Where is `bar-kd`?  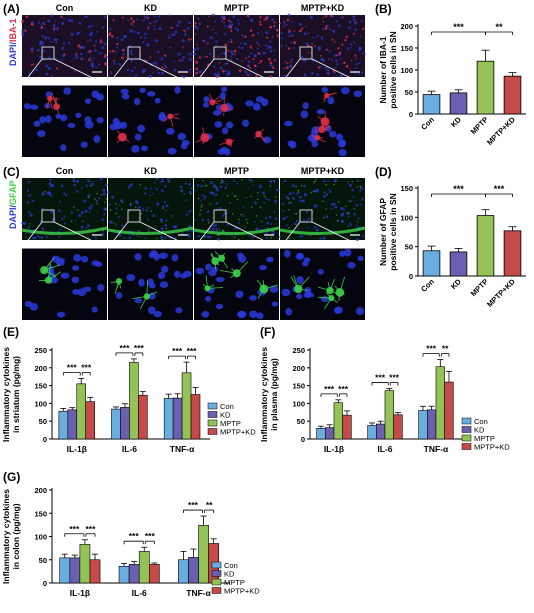 bar-kd is located at coordinates (72, 424).